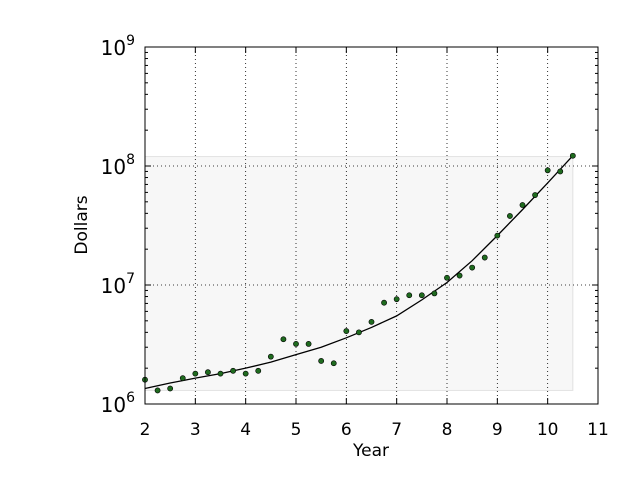  Describe the element at coordinates (296, 430) in the screenshot. I see `x-tick-label: 5` at that location.